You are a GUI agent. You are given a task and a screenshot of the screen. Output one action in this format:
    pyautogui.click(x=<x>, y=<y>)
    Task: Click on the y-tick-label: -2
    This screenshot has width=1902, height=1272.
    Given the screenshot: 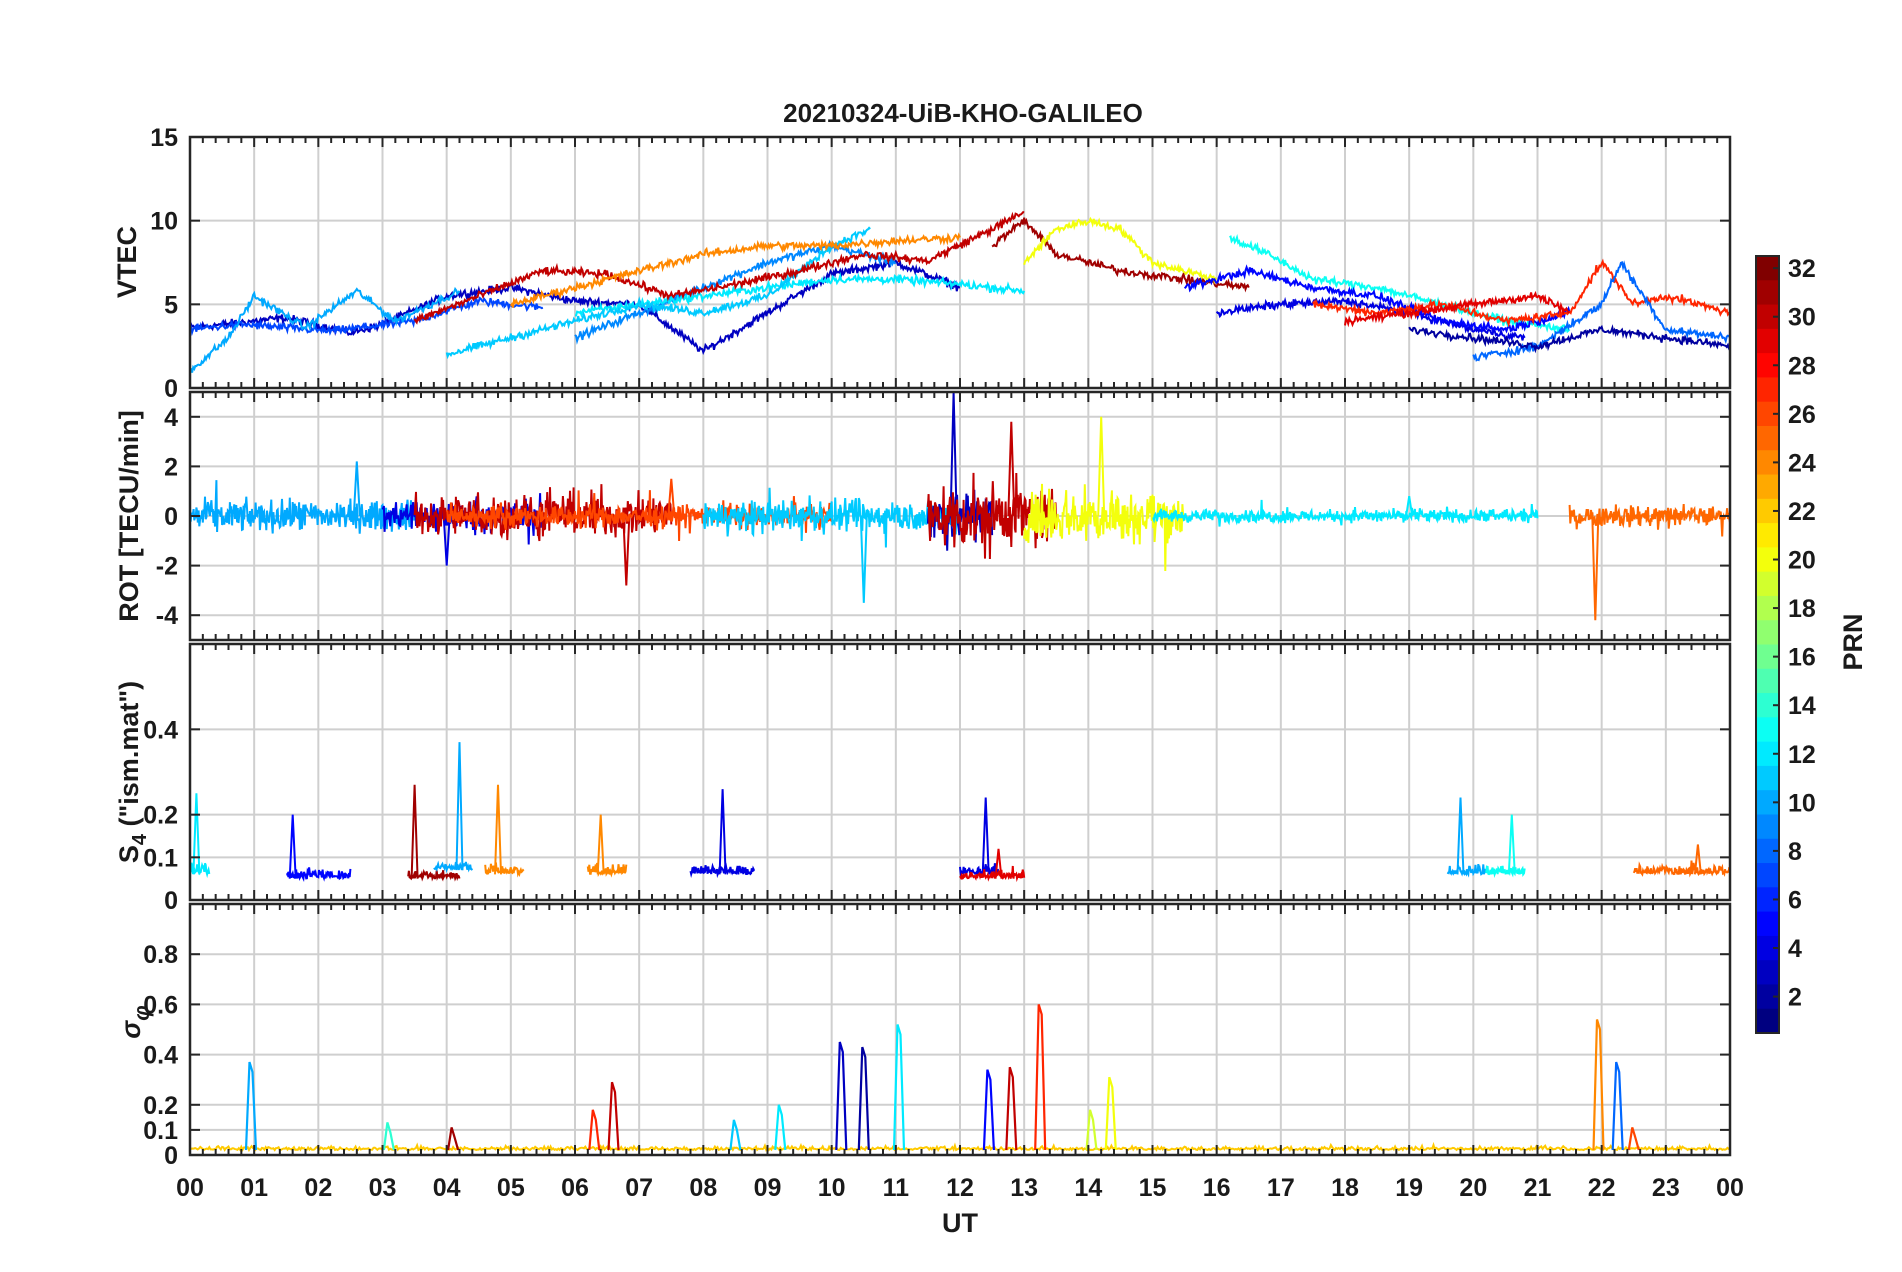 What is the action you would take?
    pyautogui.click(x=167, y=567)
    